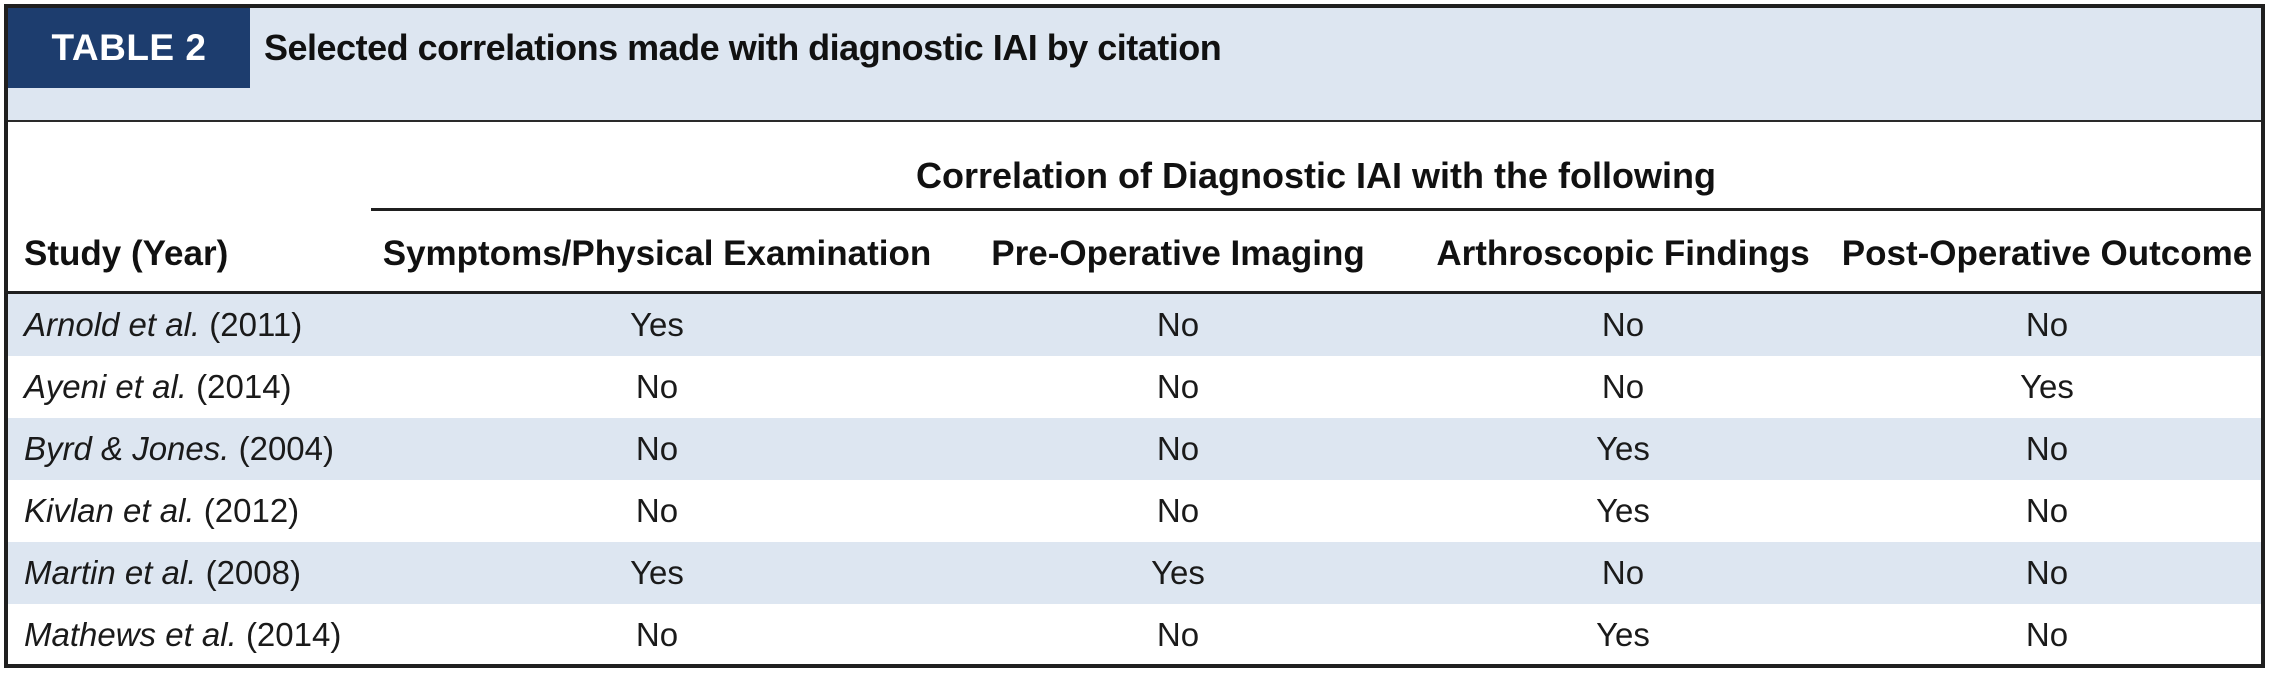 This screenshot has width=2275, height=686. I want to click on study-year: (2011), so click(256, 324).